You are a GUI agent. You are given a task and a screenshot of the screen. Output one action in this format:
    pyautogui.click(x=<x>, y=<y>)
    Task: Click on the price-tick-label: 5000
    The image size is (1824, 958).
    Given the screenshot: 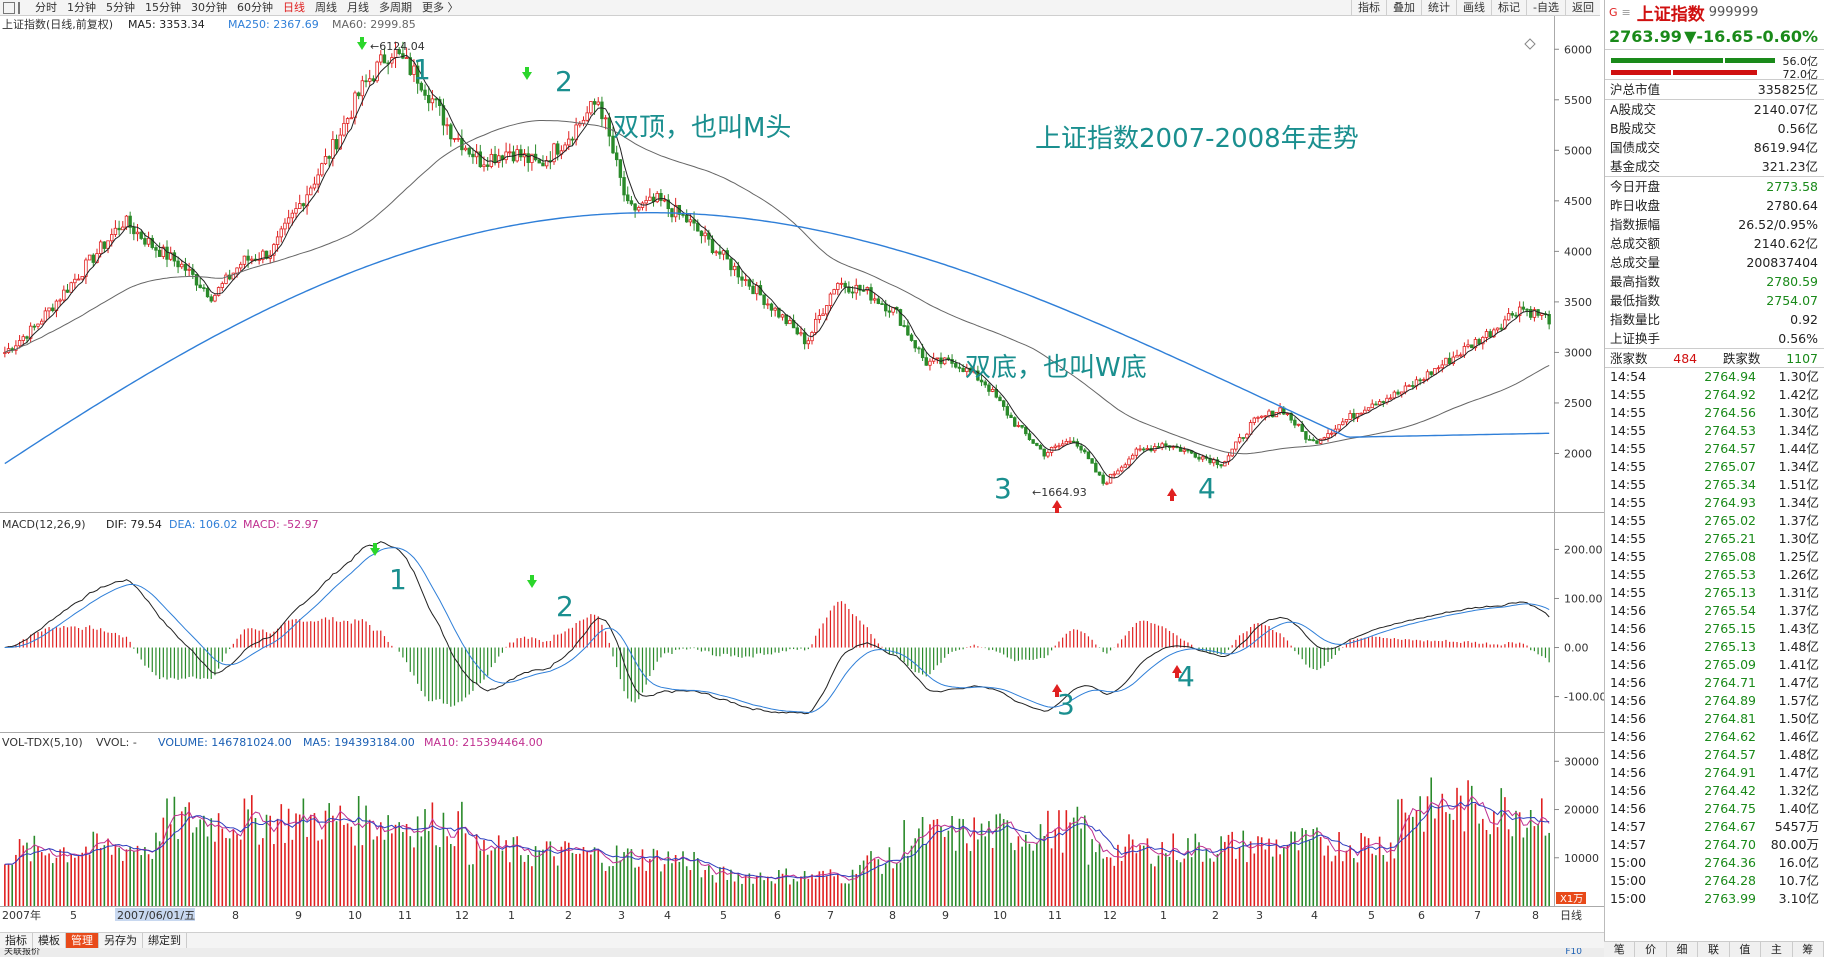 What is the action you would take?
    pyautogui.click(x=1578, y=150)
    